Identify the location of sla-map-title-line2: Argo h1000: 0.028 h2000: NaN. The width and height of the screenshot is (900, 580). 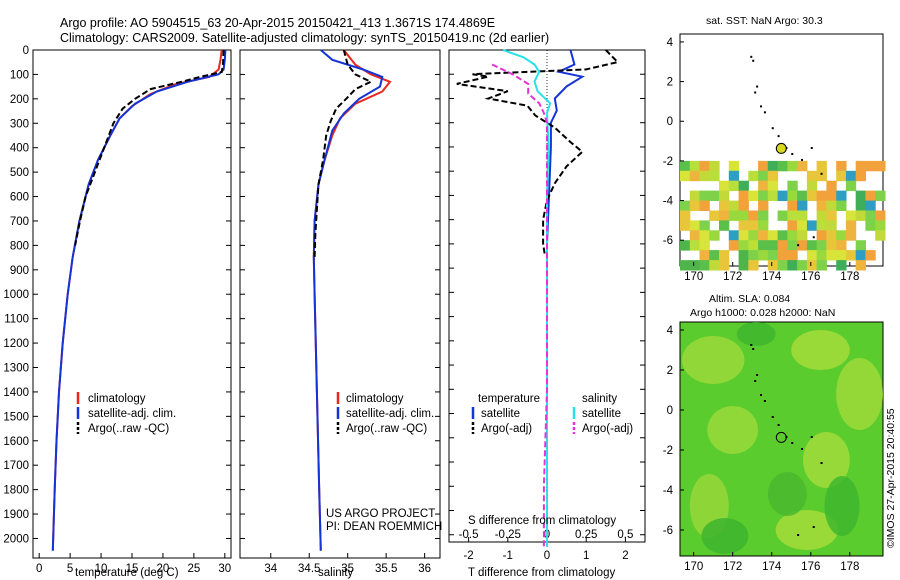
(762, 313).